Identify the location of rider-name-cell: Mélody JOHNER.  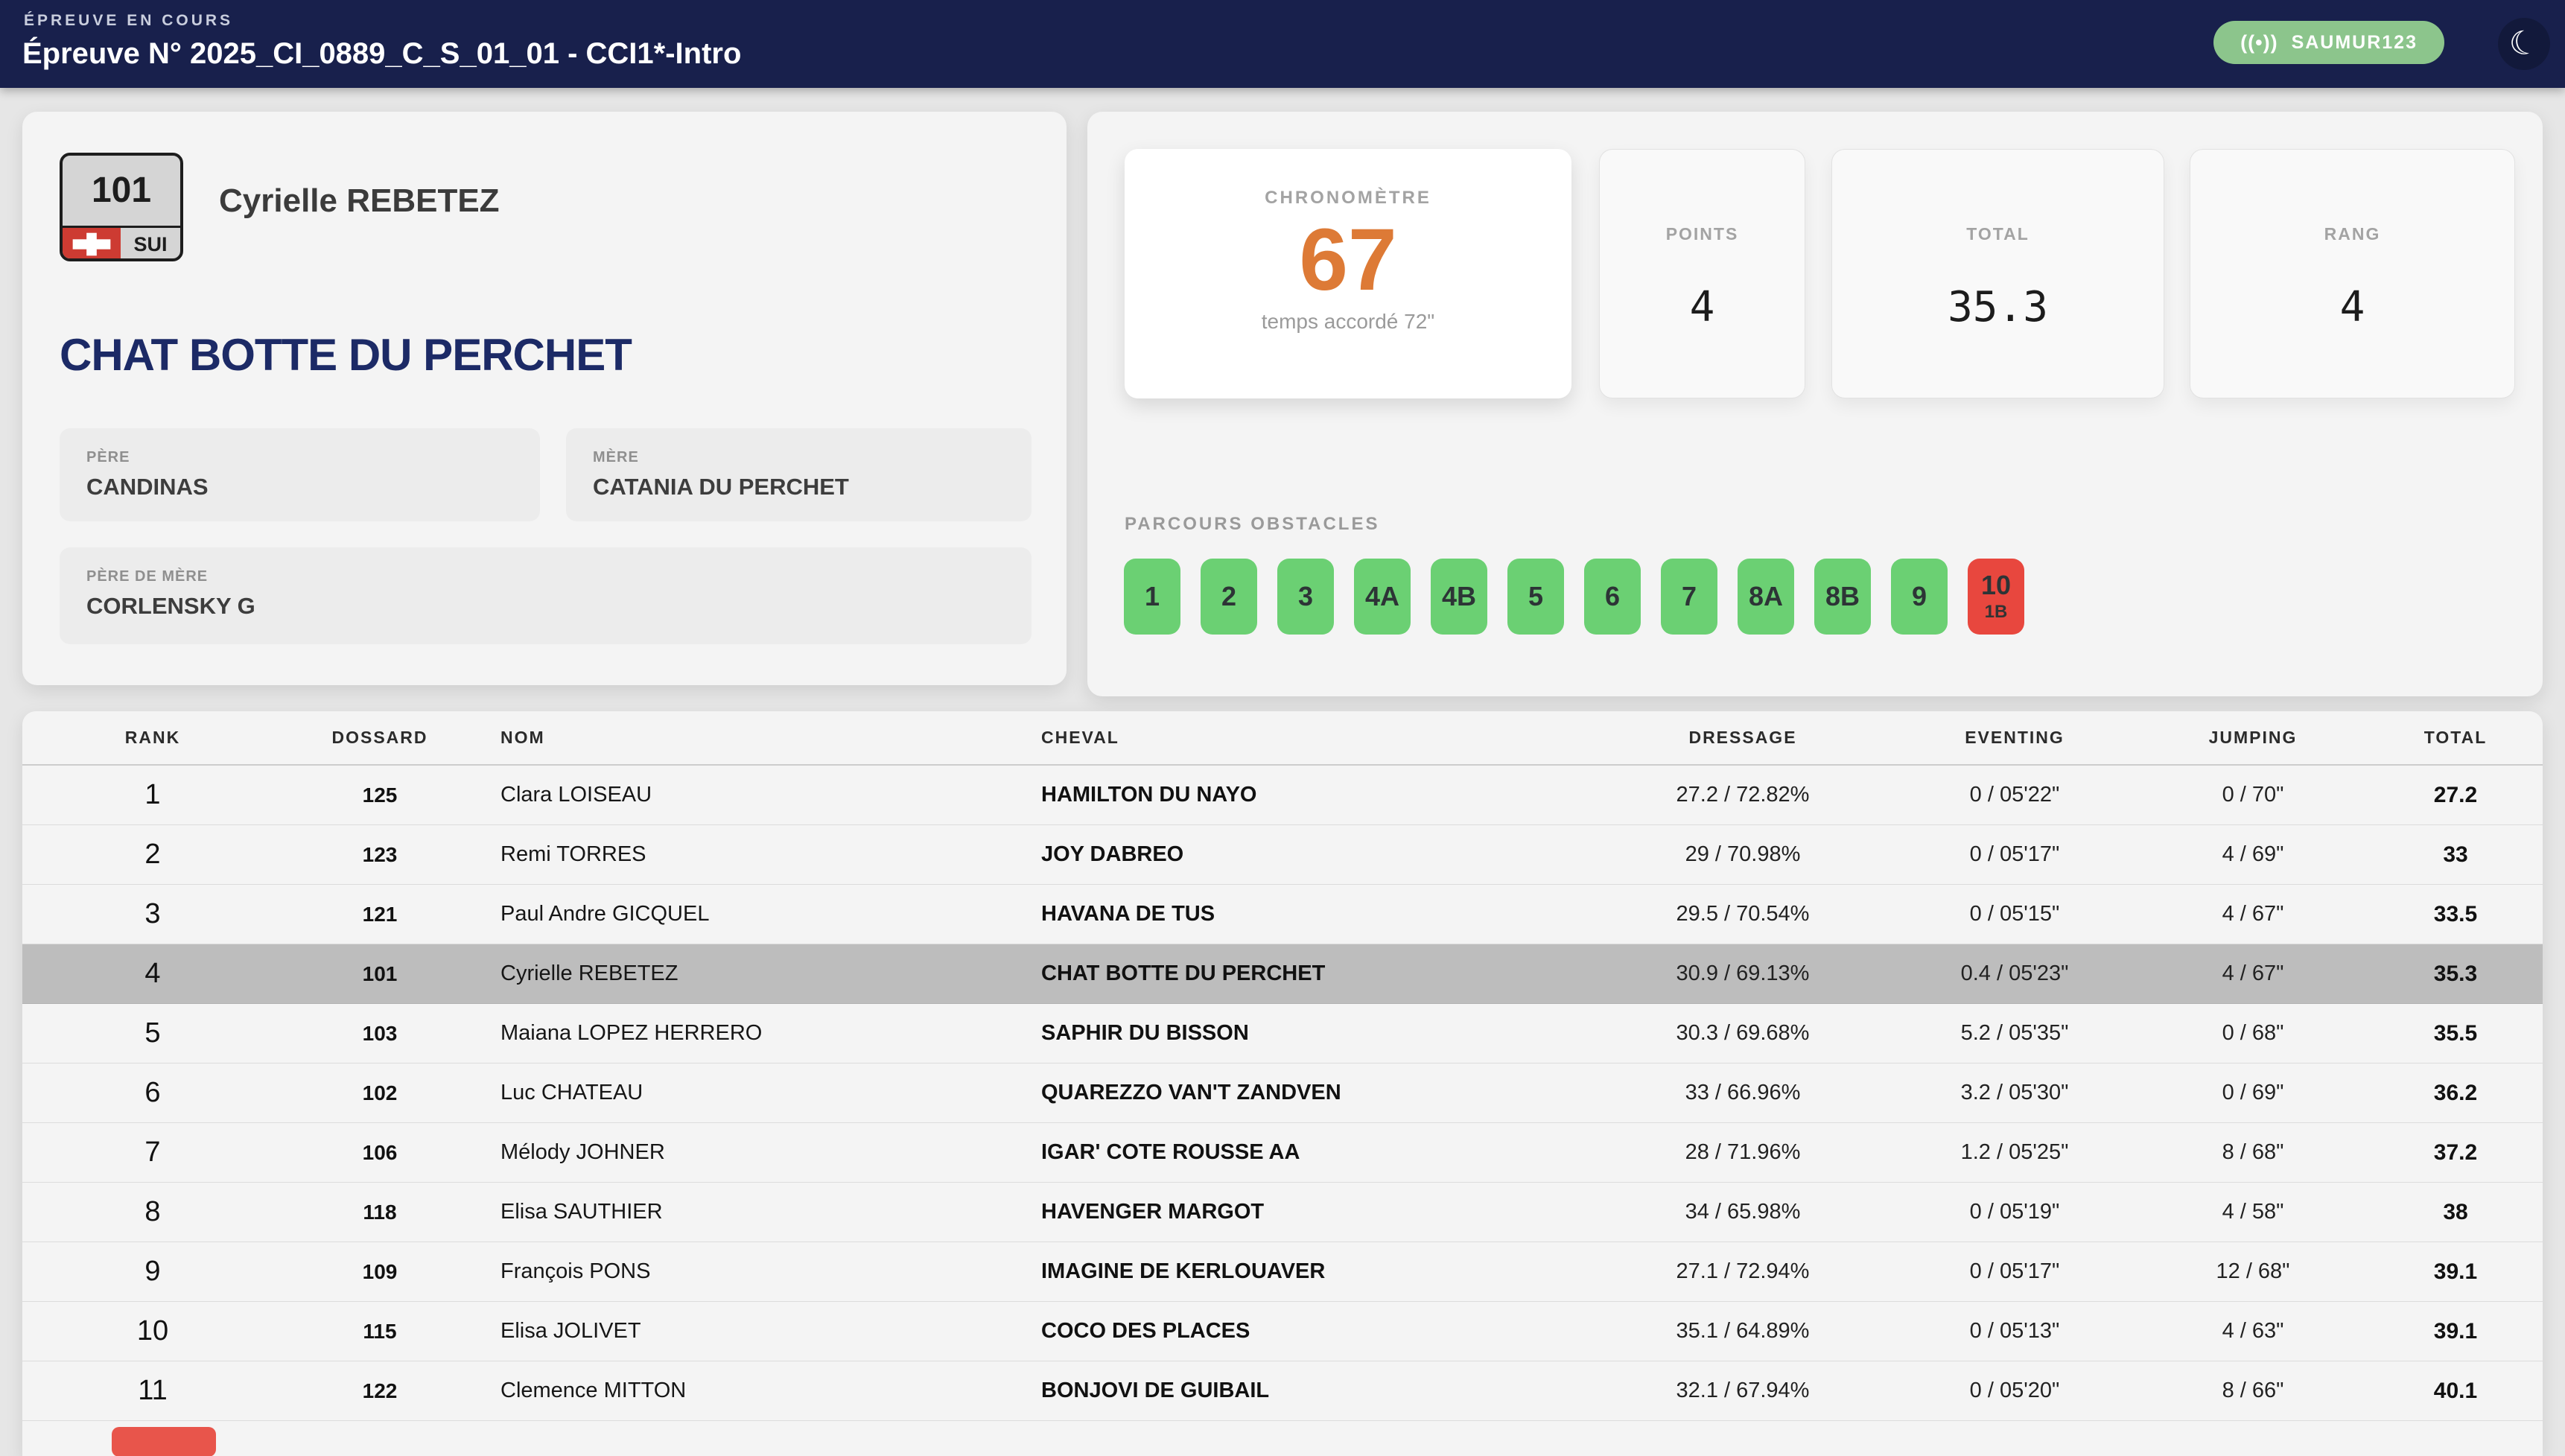
(582, 1152).